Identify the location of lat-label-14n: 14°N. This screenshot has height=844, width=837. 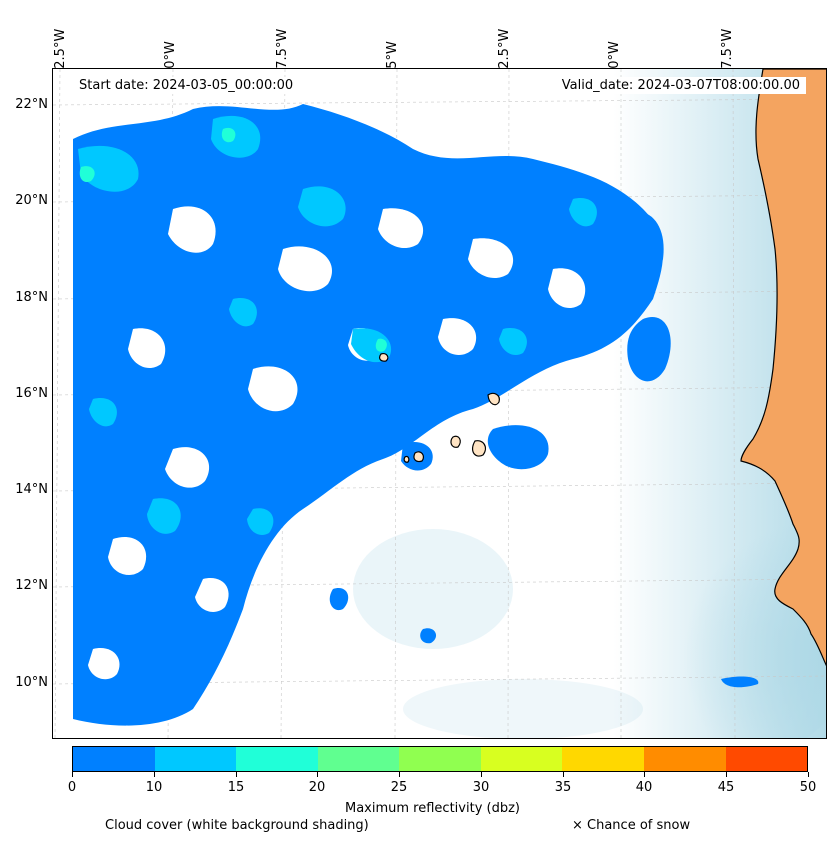
(31, 489).